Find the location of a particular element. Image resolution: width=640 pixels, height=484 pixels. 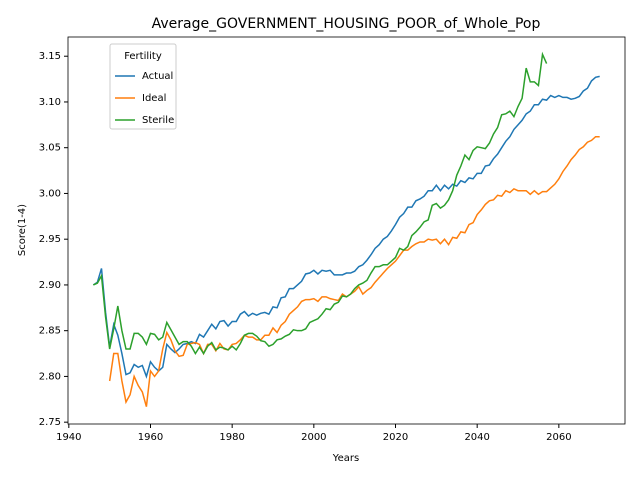

x-tick-label: 2000 is located at coordinates (313, 437).